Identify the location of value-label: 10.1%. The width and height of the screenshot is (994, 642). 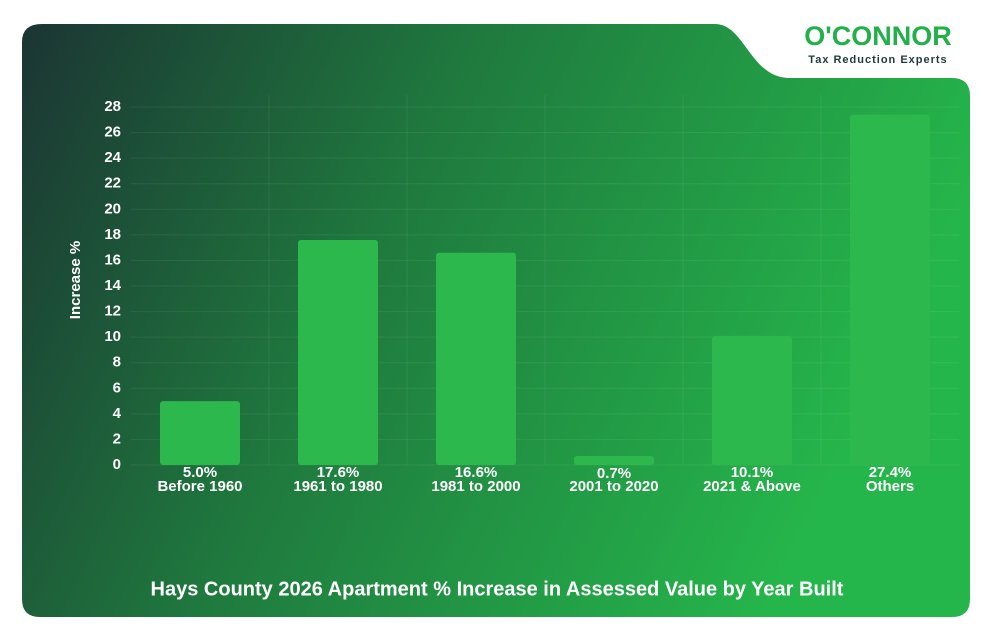
(752, 472).